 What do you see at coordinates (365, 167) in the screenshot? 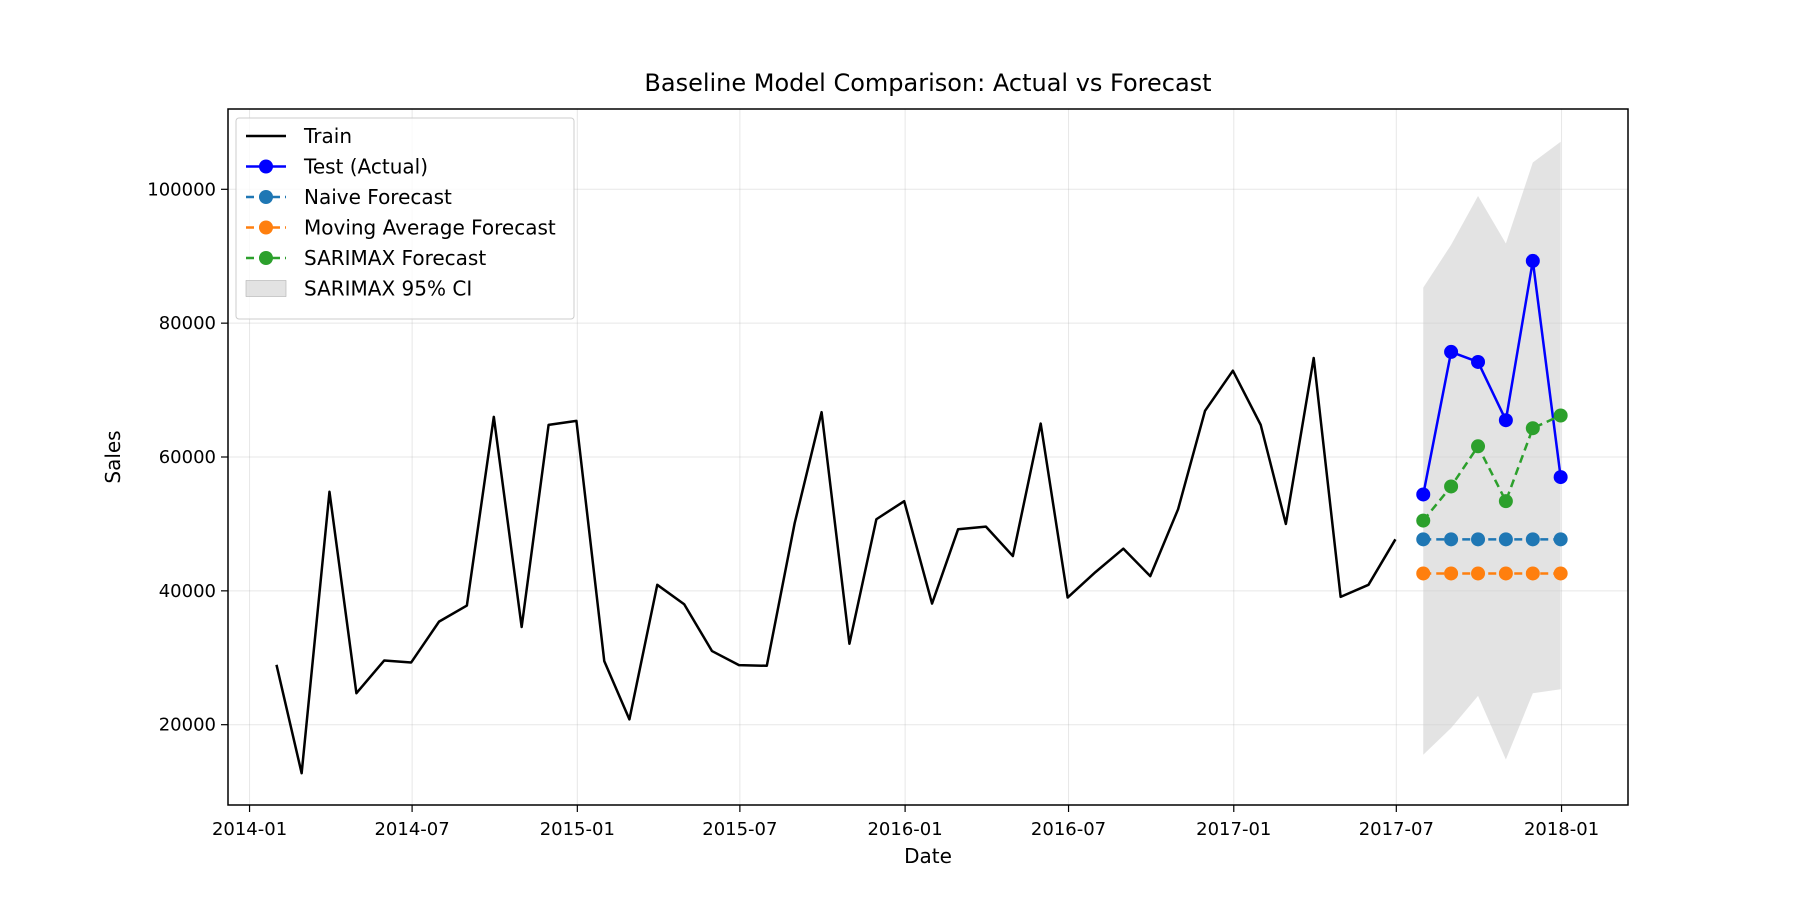
I see `legend-label: Test (Actual)` at bounding box center [365, 167].